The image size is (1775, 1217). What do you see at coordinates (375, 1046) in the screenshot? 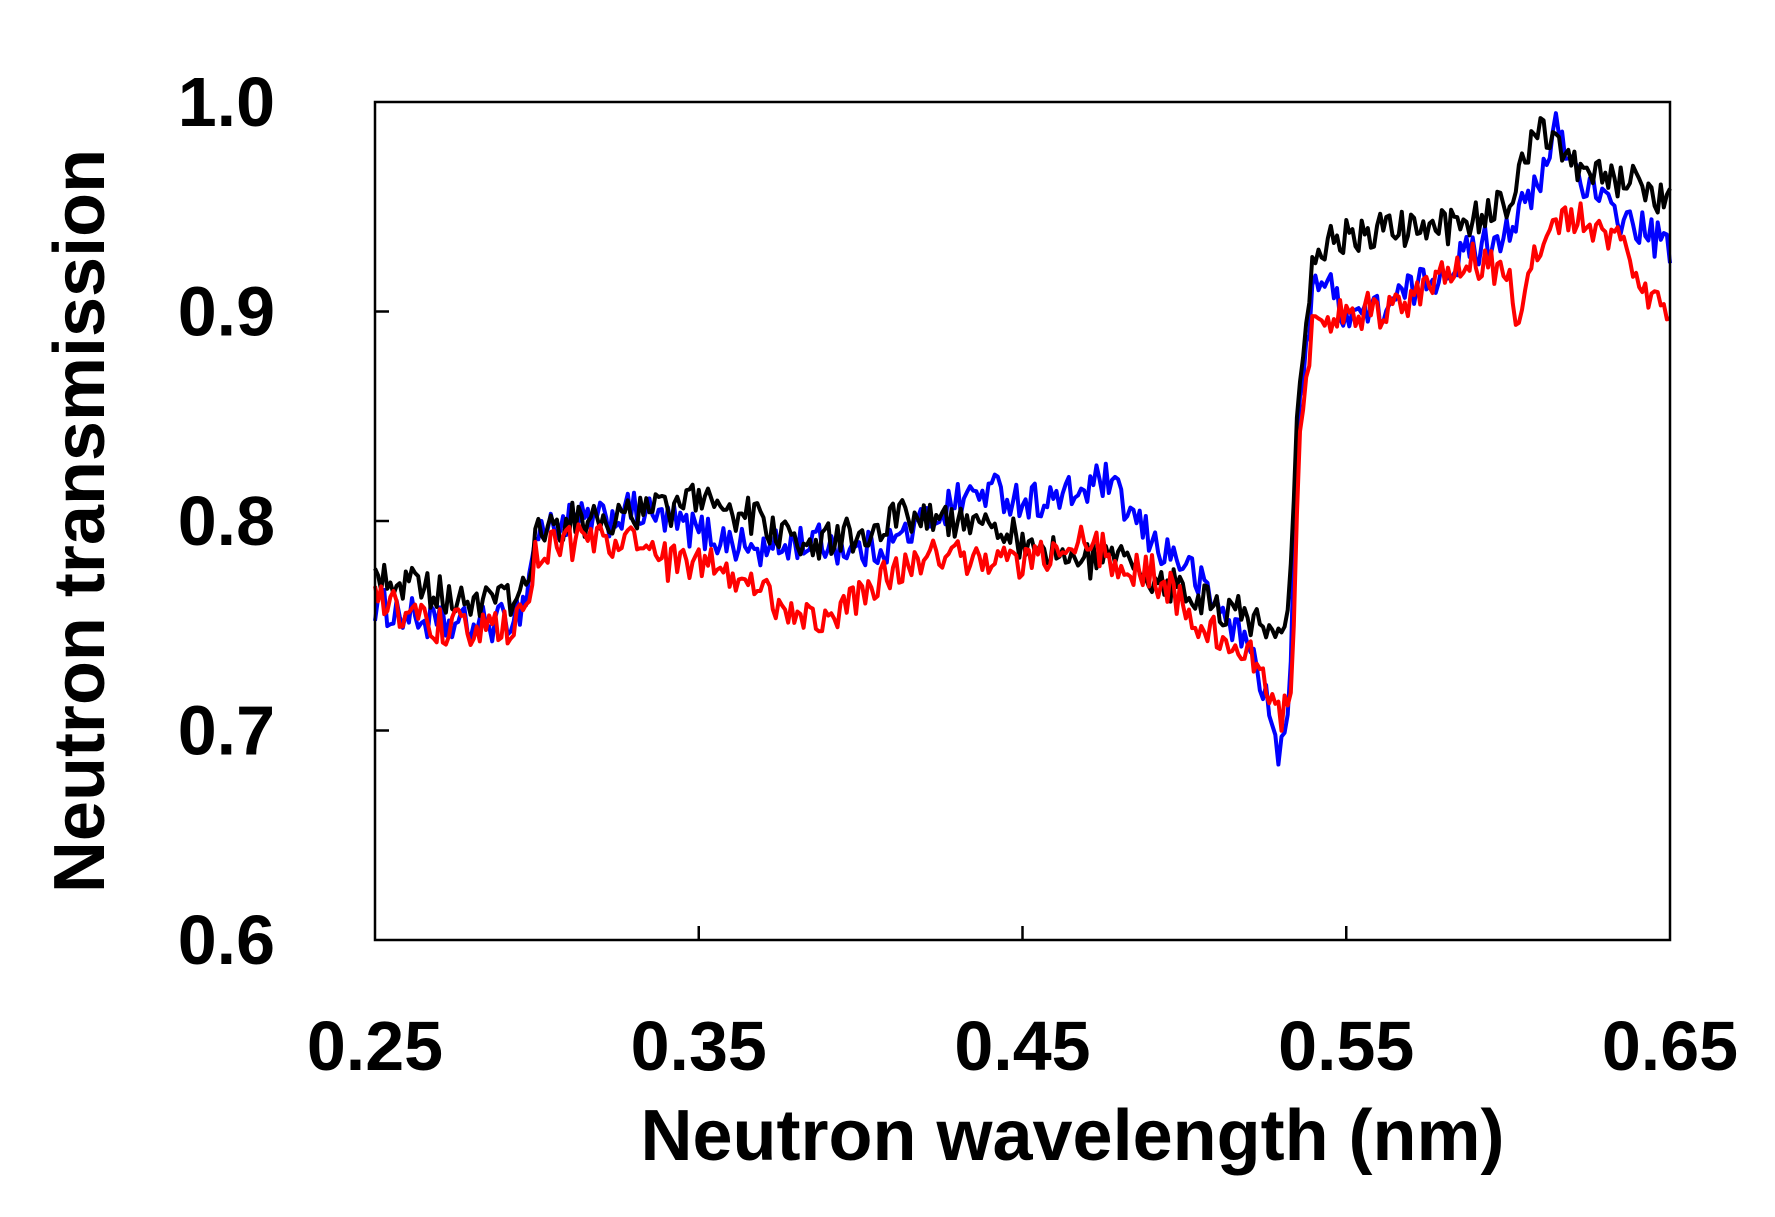
I see `x-tick-label: 0.25` at bounding box center [375, 1046].